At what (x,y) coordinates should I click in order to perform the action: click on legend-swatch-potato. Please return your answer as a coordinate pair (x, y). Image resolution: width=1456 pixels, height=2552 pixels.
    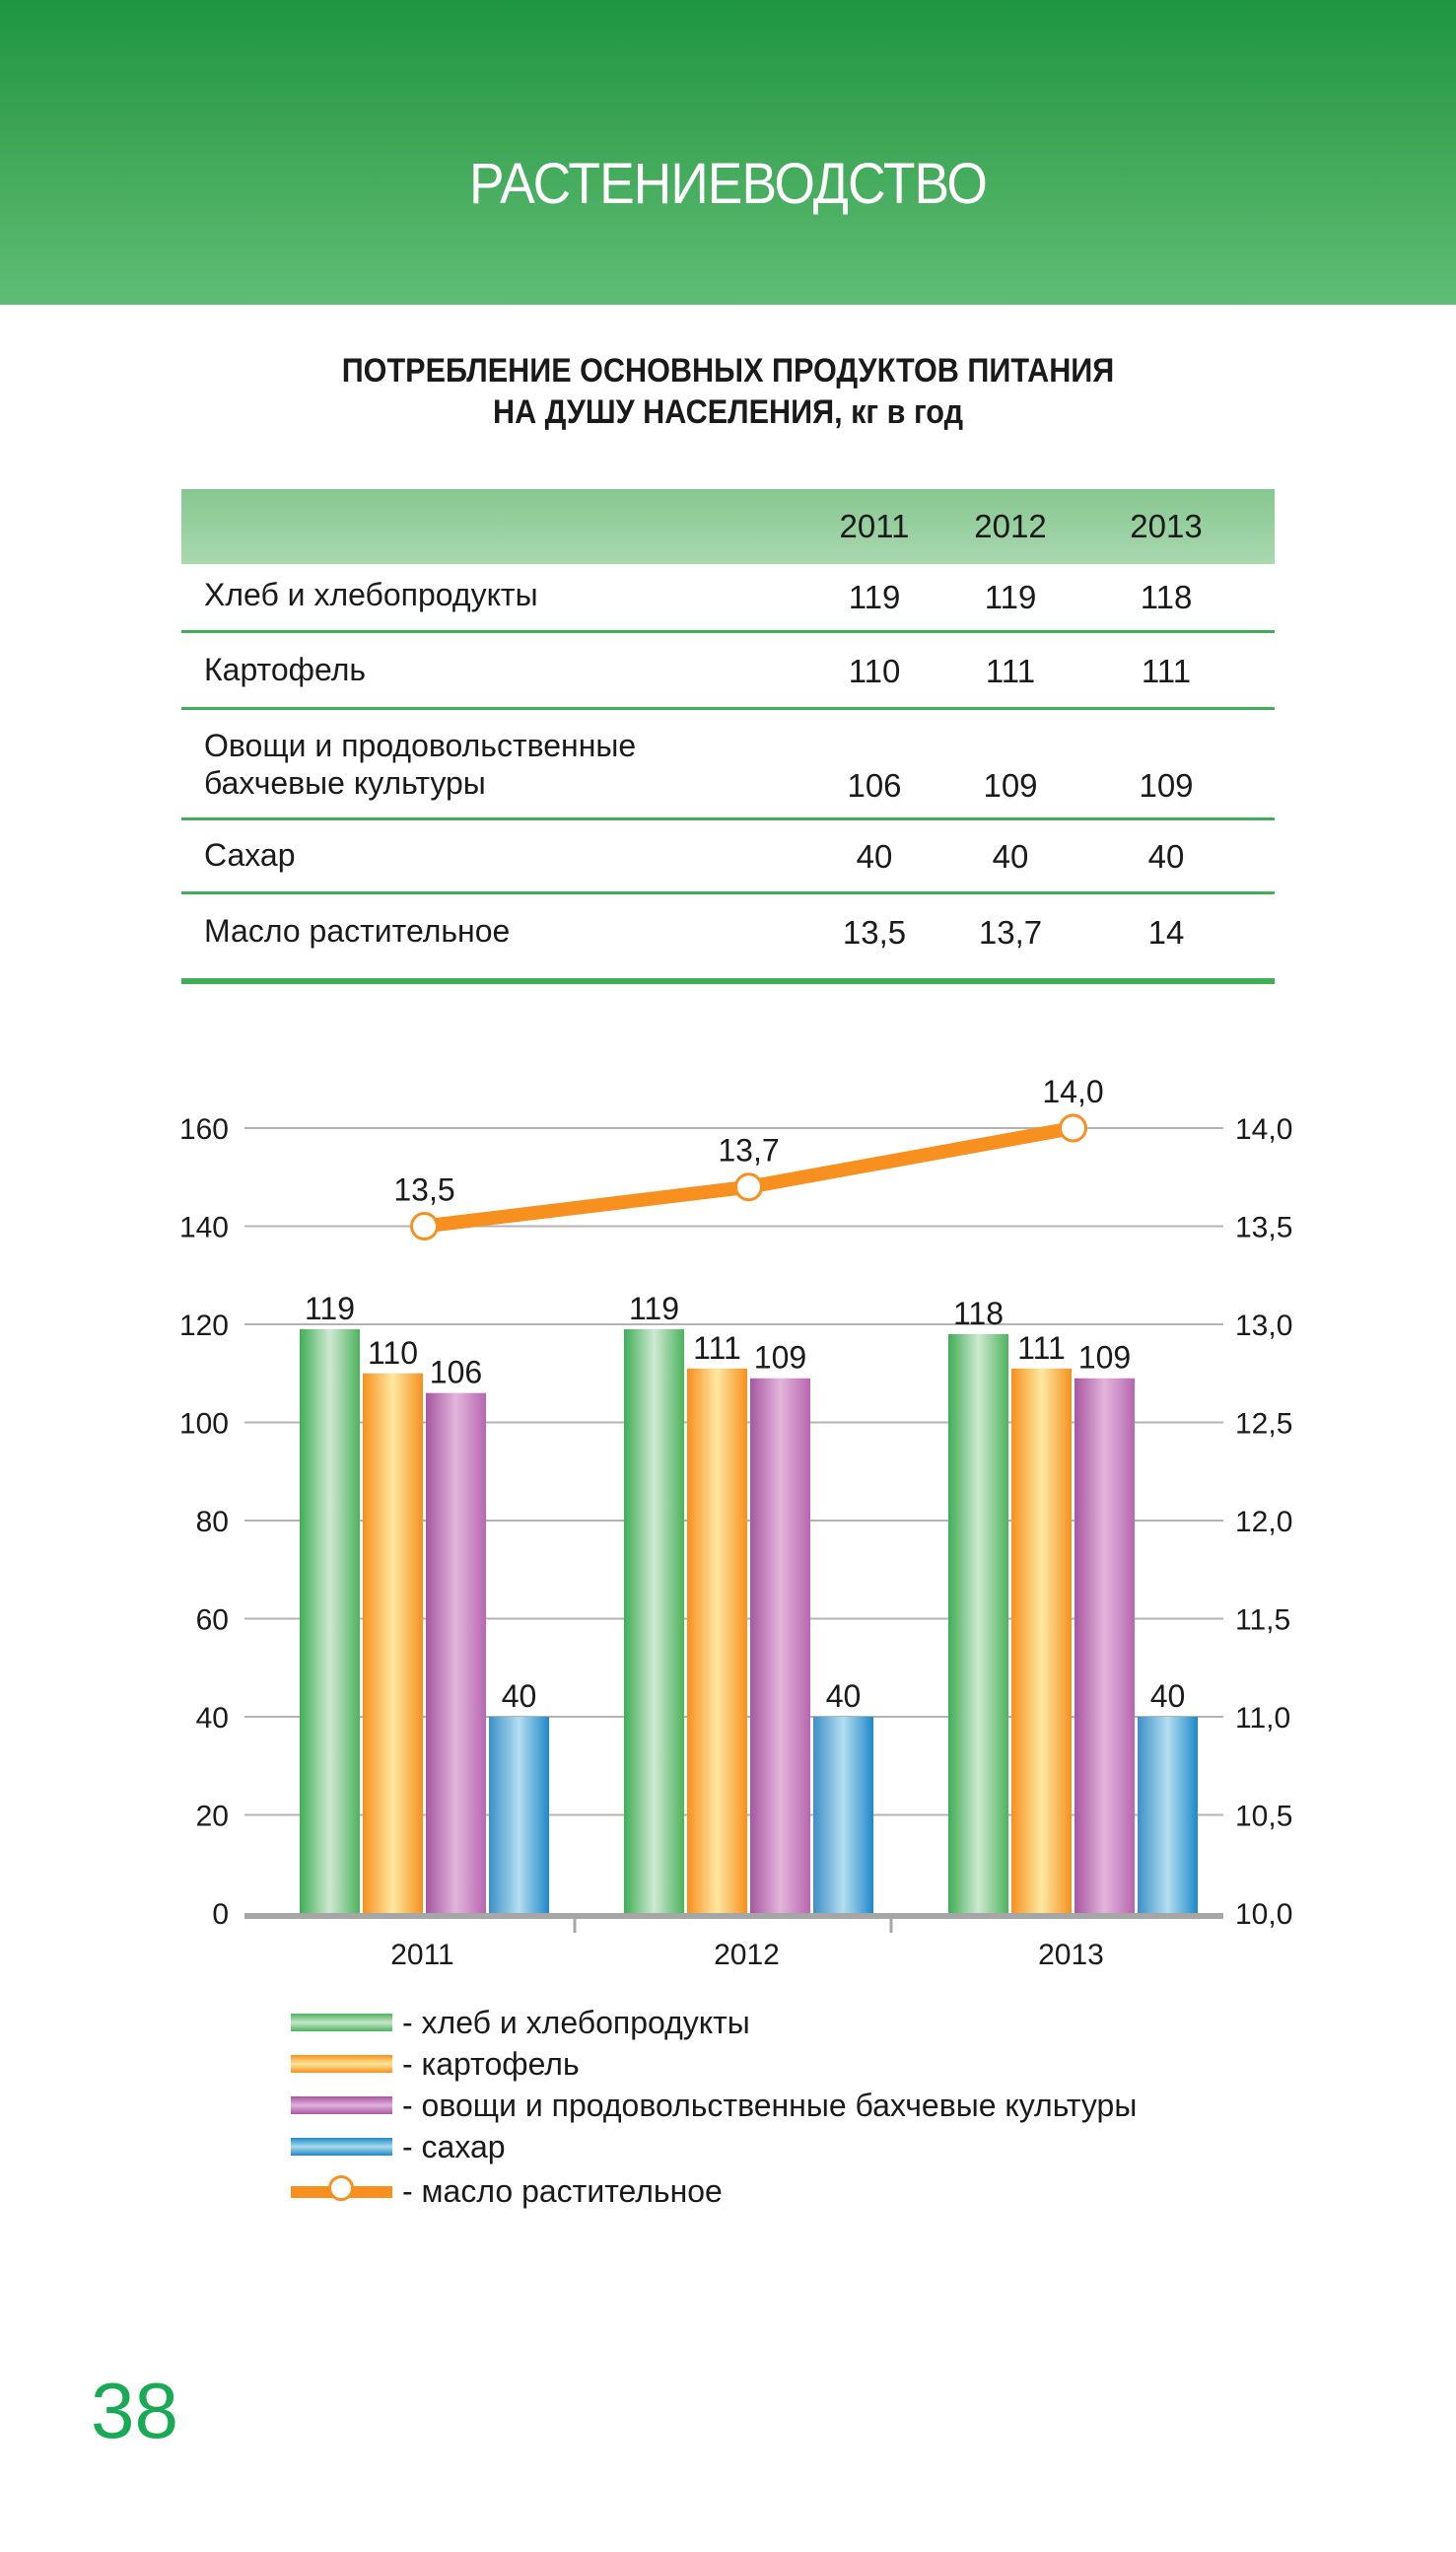
    Looking at the image, I should click on (341, 2064).